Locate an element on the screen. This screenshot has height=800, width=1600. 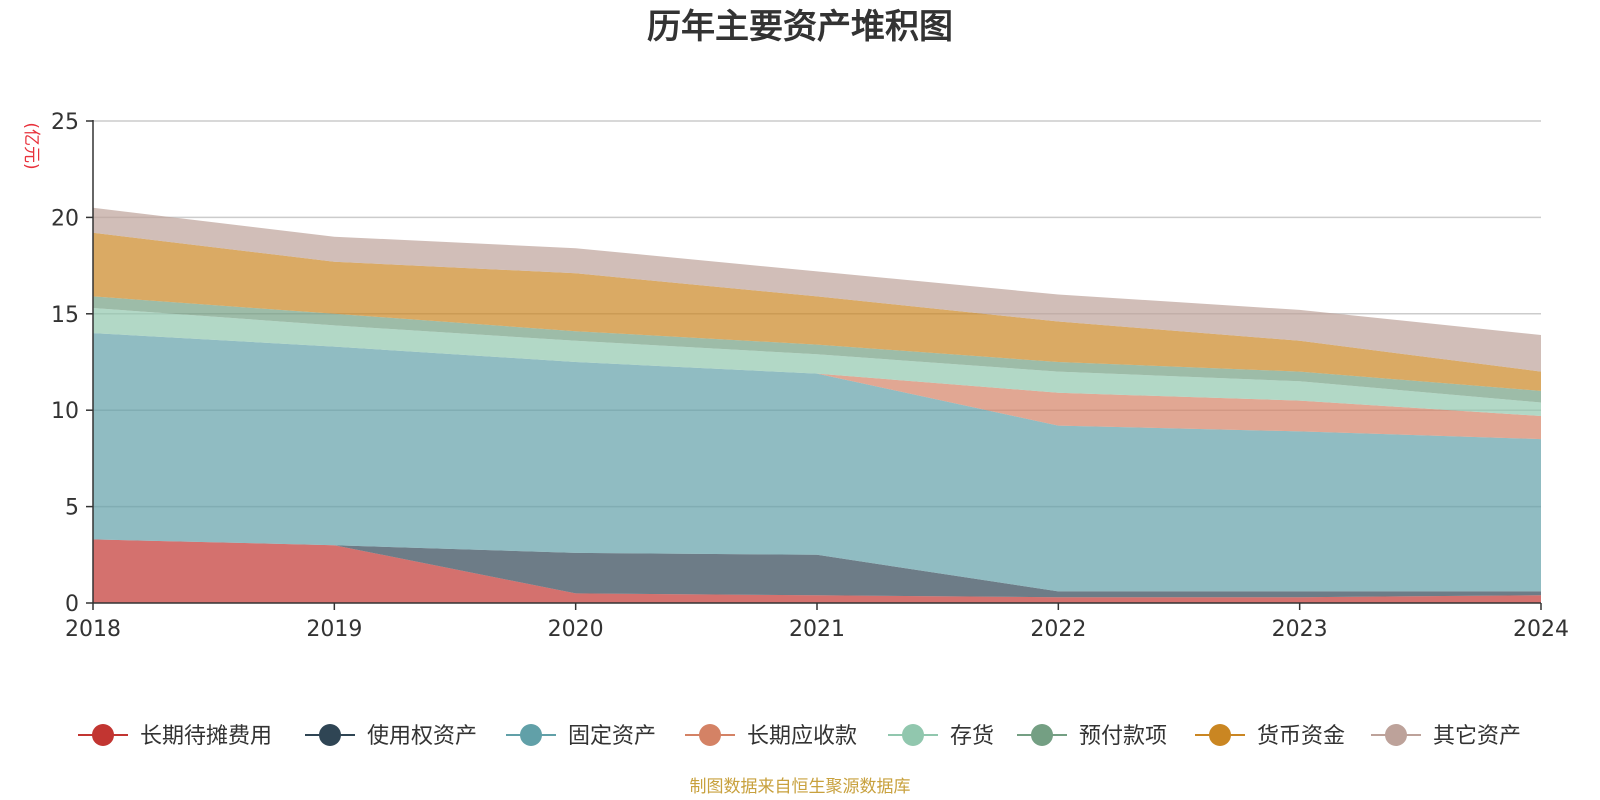
x-tick-label: 2024 is located at coordinates (1541, 629).